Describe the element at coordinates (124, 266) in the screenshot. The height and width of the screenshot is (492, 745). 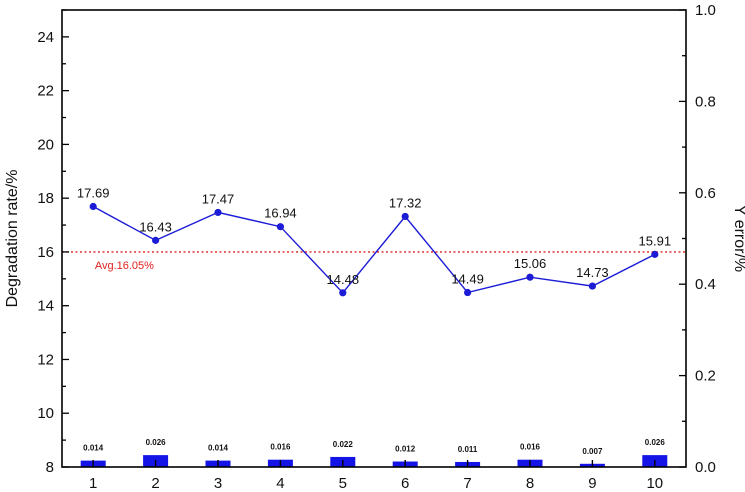
I see `average-label: Avg.16.05%` at that location.